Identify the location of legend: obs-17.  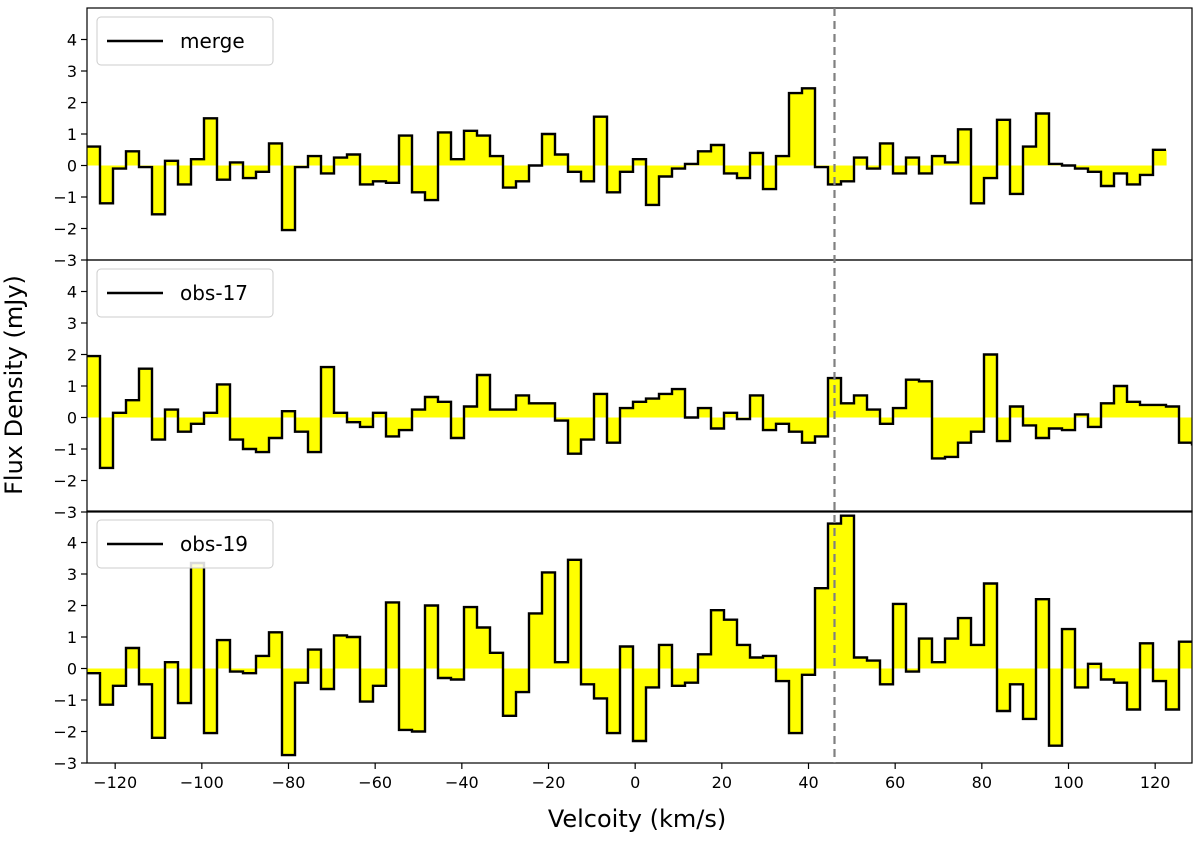
(185, 293).